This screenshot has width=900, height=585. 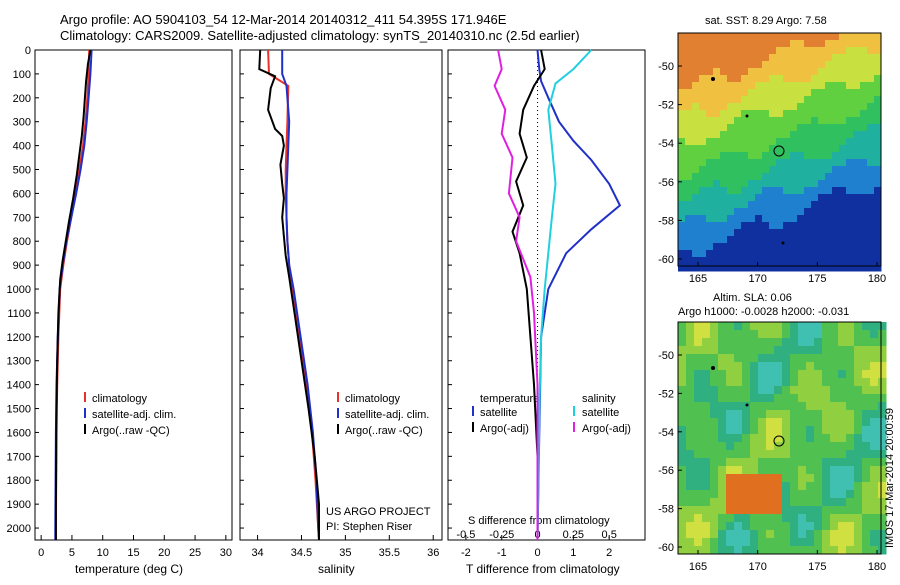 I want to click on x-tick-label: 1, so click(x=573, y=553).